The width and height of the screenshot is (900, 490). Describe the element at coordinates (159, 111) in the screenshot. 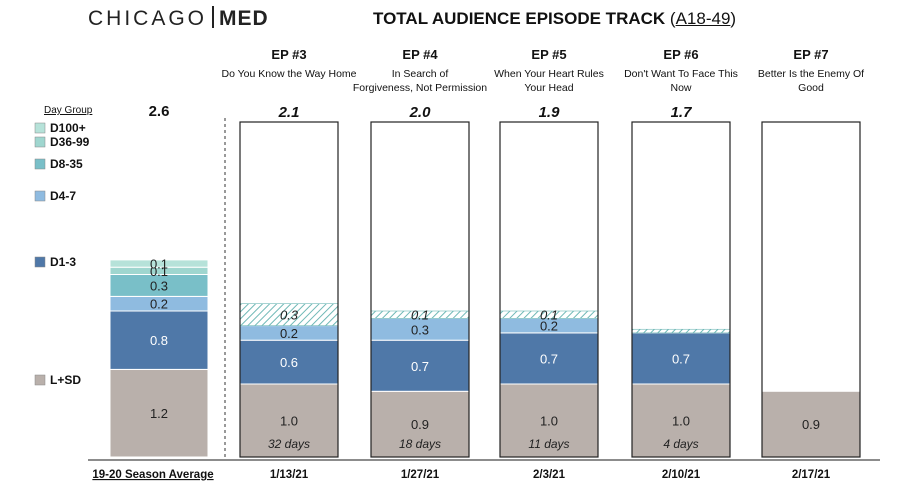

I see `bar-total-label: 2.6` at that location.